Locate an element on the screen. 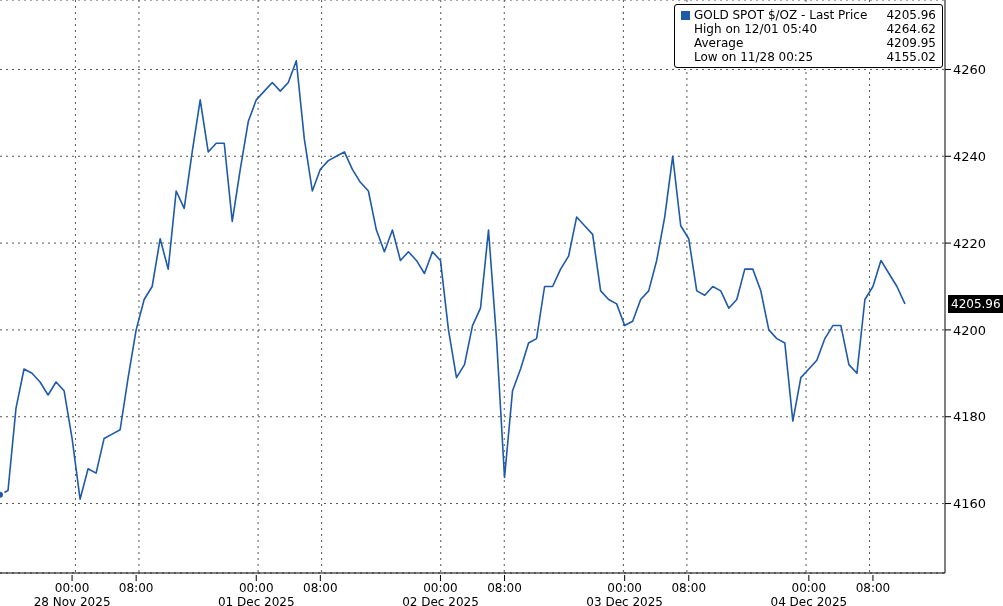  x-tick-label: 00:00 03 Dec 2025 is located at coordinates (624, 593).